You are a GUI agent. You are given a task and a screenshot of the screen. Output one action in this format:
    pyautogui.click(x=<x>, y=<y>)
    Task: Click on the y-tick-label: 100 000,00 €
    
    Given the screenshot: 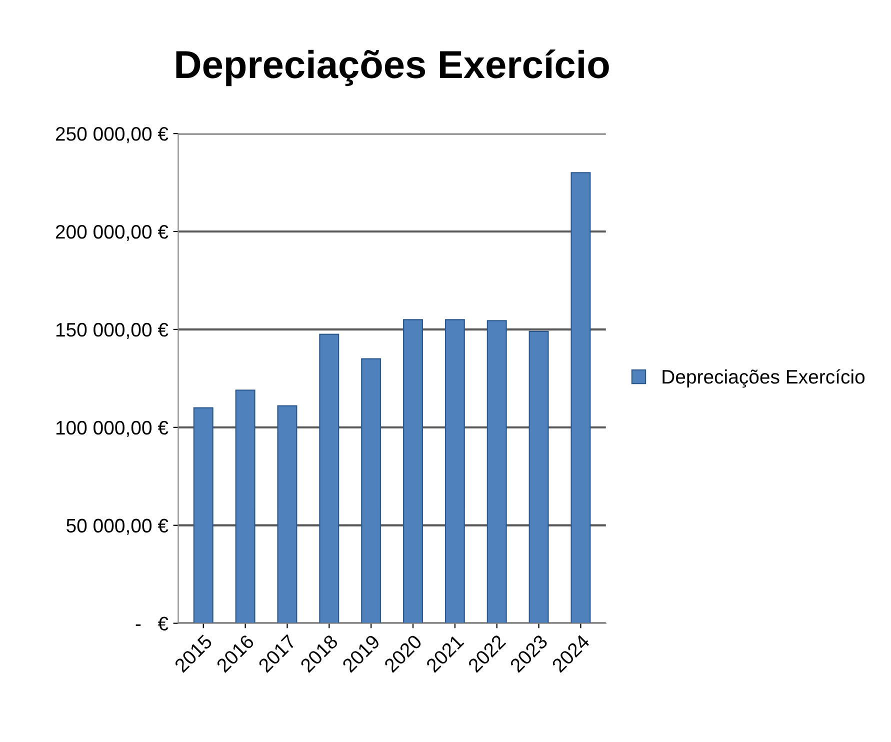 What is the action you would take?
    pyautogui.click(x=112, y=428)
    